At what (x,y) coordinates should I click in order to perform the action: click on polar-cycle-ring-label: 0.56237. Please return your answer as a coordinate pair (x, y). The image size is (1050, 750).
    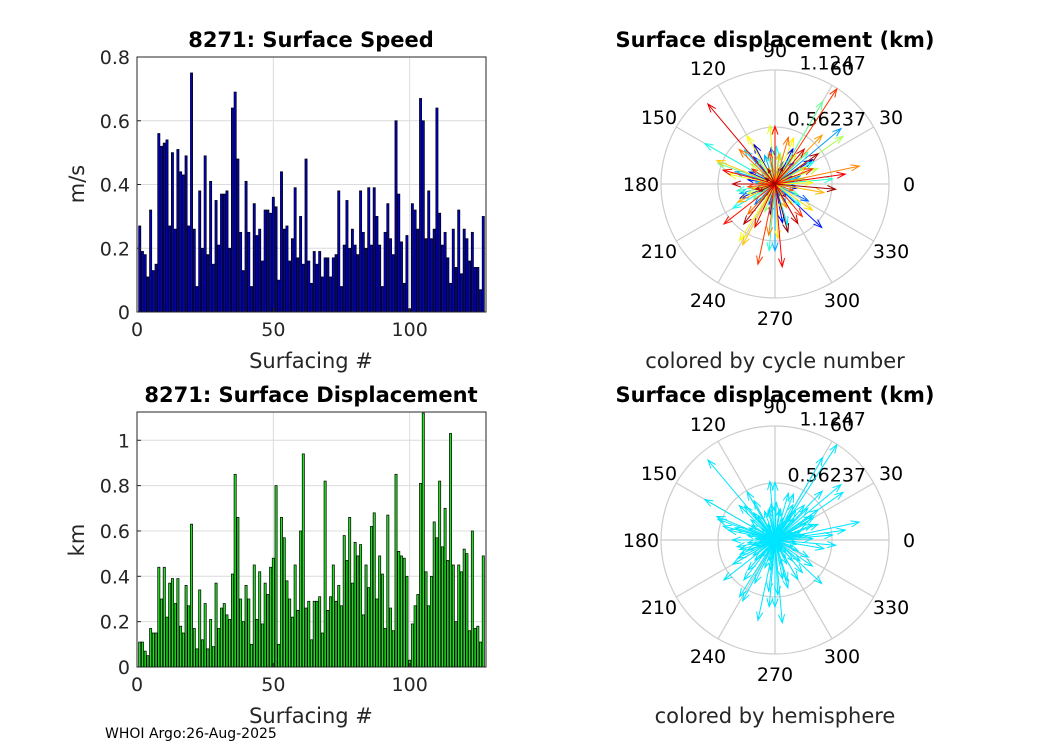
    Looking at the image, I should click on (826, 119).